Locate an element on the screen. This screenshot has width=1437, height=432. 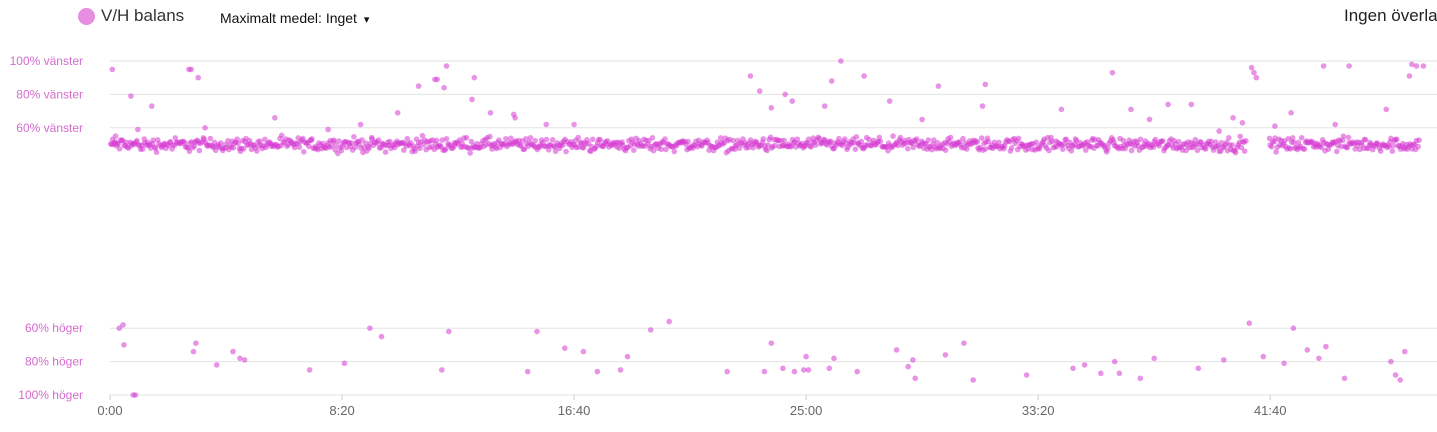
x-tick-label: 33:20 is located at coordinates (1038, 410).